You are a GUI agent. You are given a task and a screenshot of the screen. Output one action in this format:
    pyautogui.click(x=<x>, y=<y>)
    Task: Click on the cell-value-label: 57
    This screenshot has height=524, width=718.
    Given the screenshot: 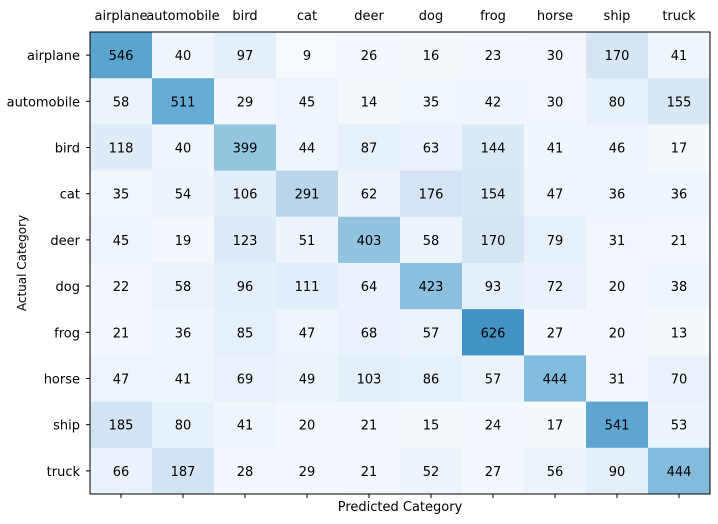 What is the action you would take?
    pyautogui.click(x=431, y=333)
    